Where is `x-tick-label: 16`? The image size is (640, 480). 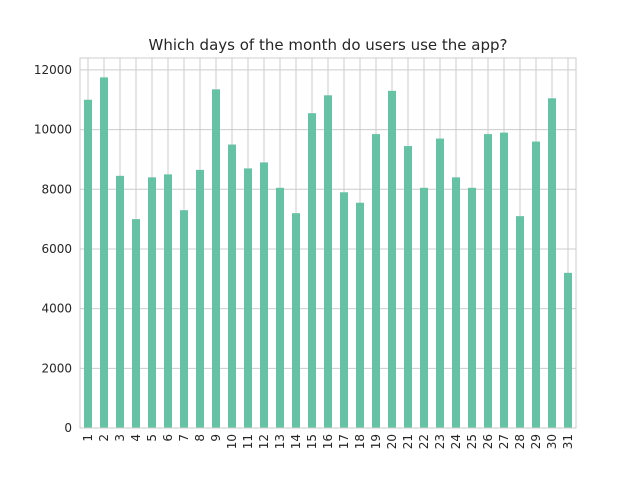
x-tick-label: 16 is located at coordinates (328, 441).